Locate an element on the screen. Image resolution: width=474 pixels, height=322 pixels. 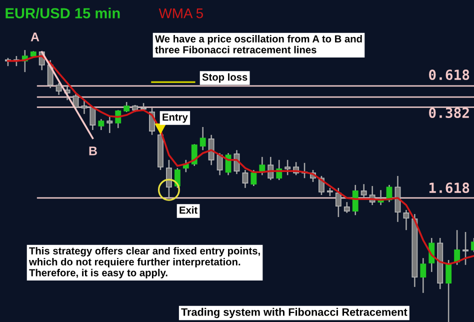
text: WMA 5 is located at coordinates (180, 13).